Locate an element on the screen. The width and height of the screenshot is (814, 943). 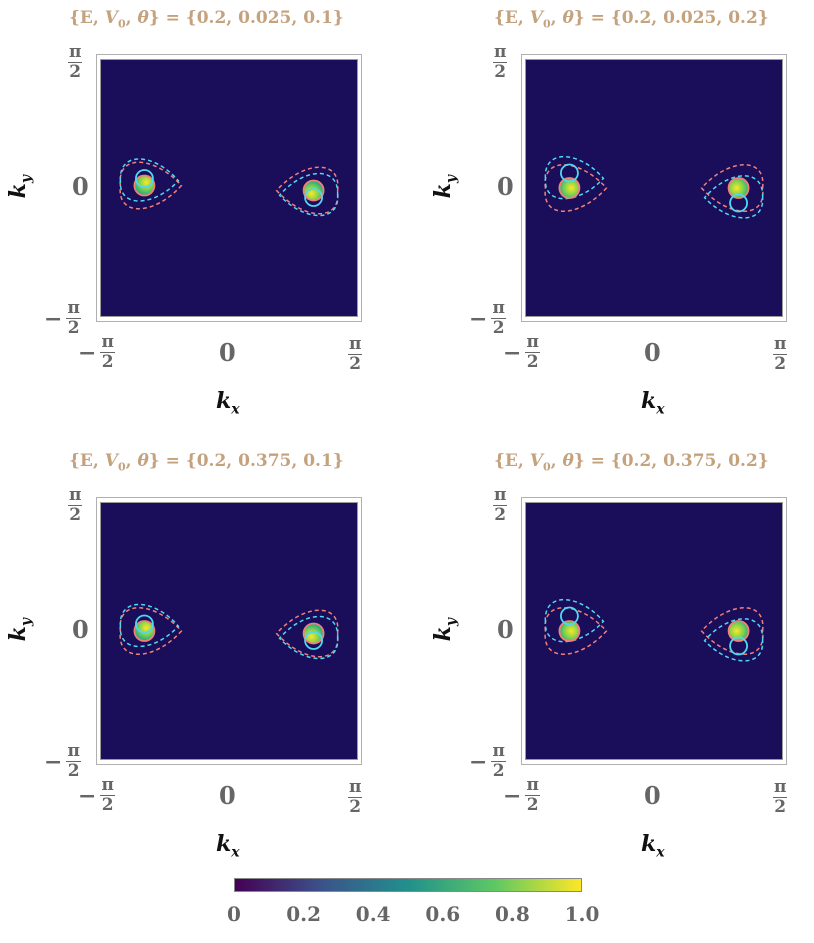
colorbar-tick: 1.0 is located at coordinates (582, 914).